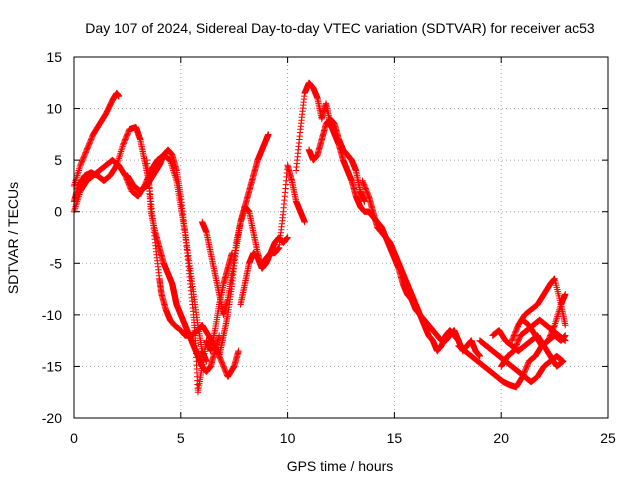 Image resolution: width=640 pixels, height=480 pixels. I want to click on y-axis-label: SDTVAR / TECUs, so click(13, 238).